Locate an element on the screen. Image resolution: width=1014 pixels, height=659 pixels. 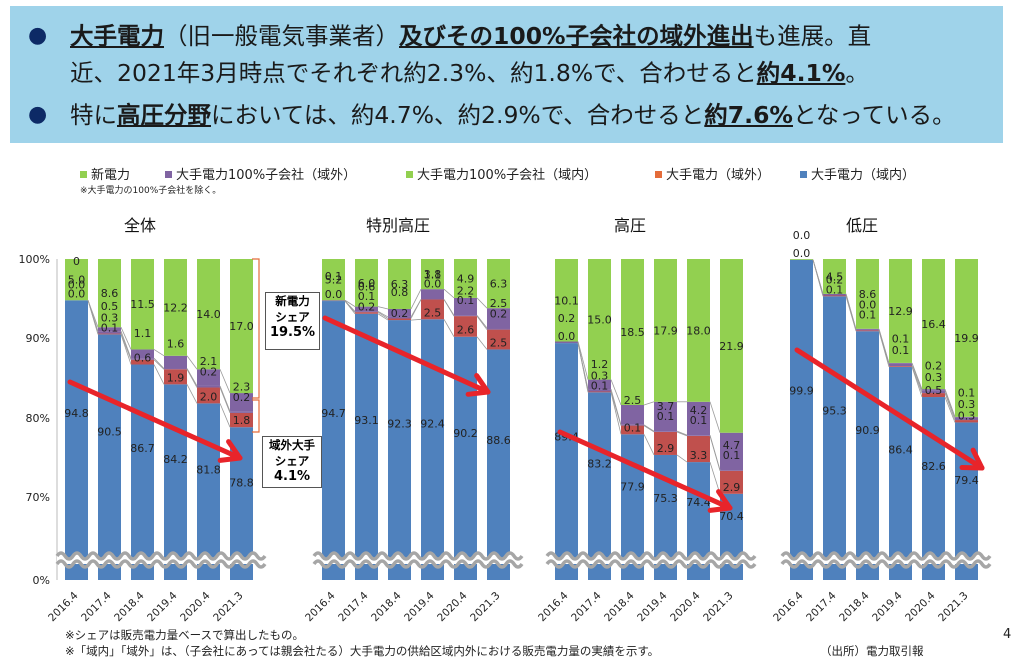
data-label: 86.4 is located at coordinates (900, 449).